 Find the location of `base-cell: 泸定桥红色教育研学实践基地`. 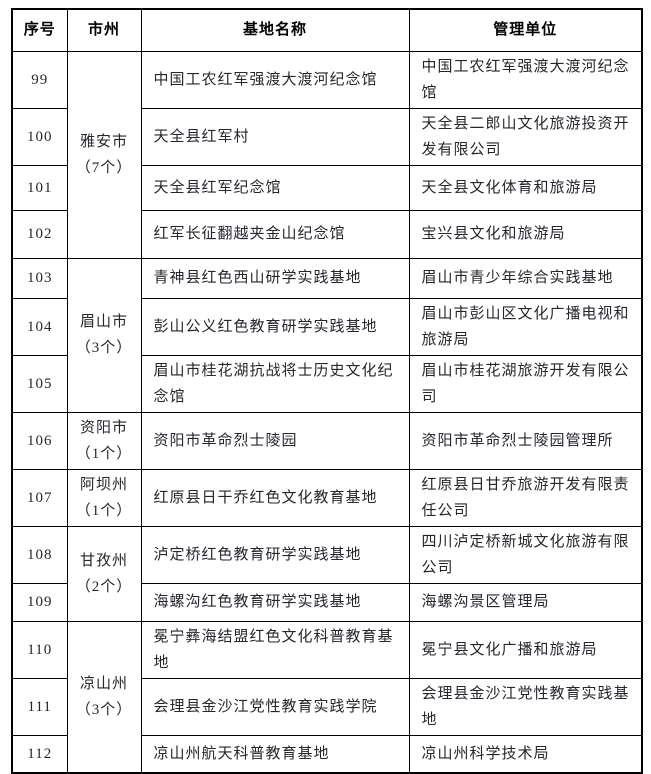

base-cell: 泸定桥红色教育研学实践基地 is located at coordinates (275, 554).